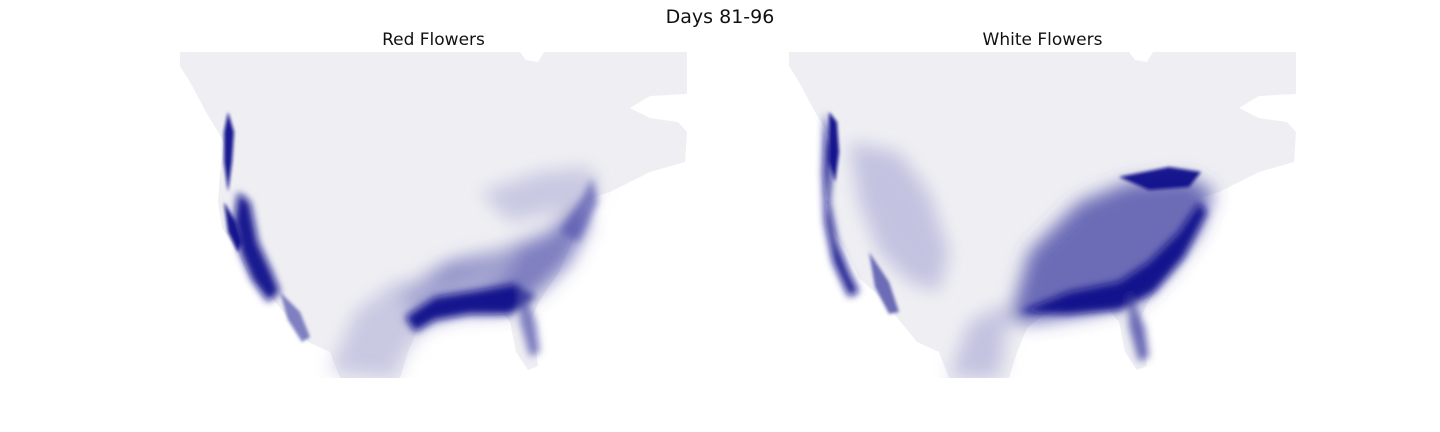  Describe the element at coordinates (1042, 40) in the screenshot. I see `panel-title-white-flowers: White Flowers` at that location.